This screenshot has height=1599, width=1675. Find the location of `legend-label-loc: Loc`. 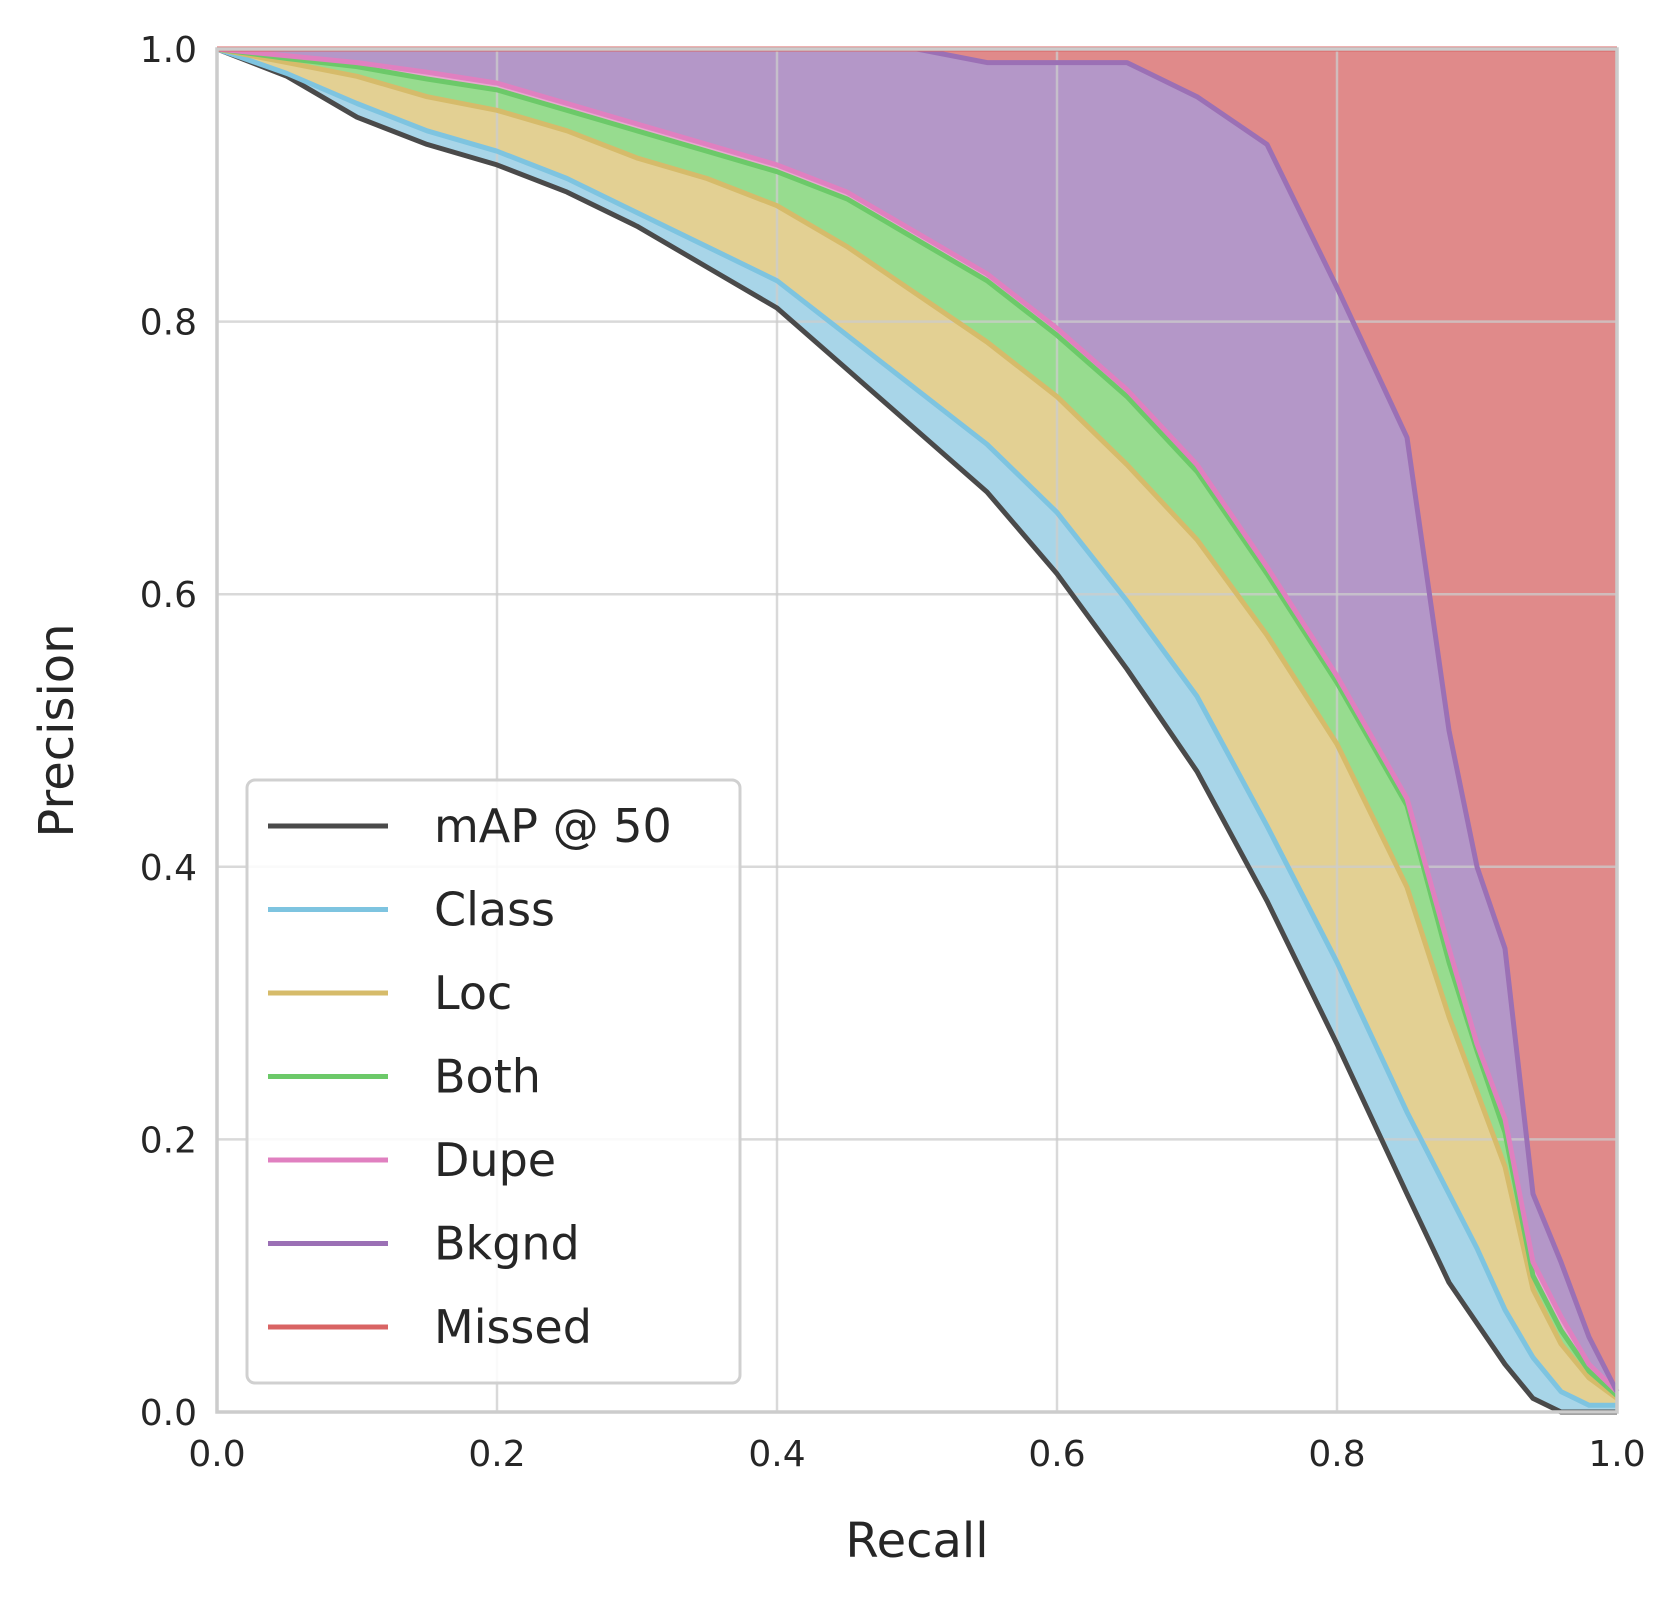

legend-label-loc: Loc is located at coordinates (473, 993).